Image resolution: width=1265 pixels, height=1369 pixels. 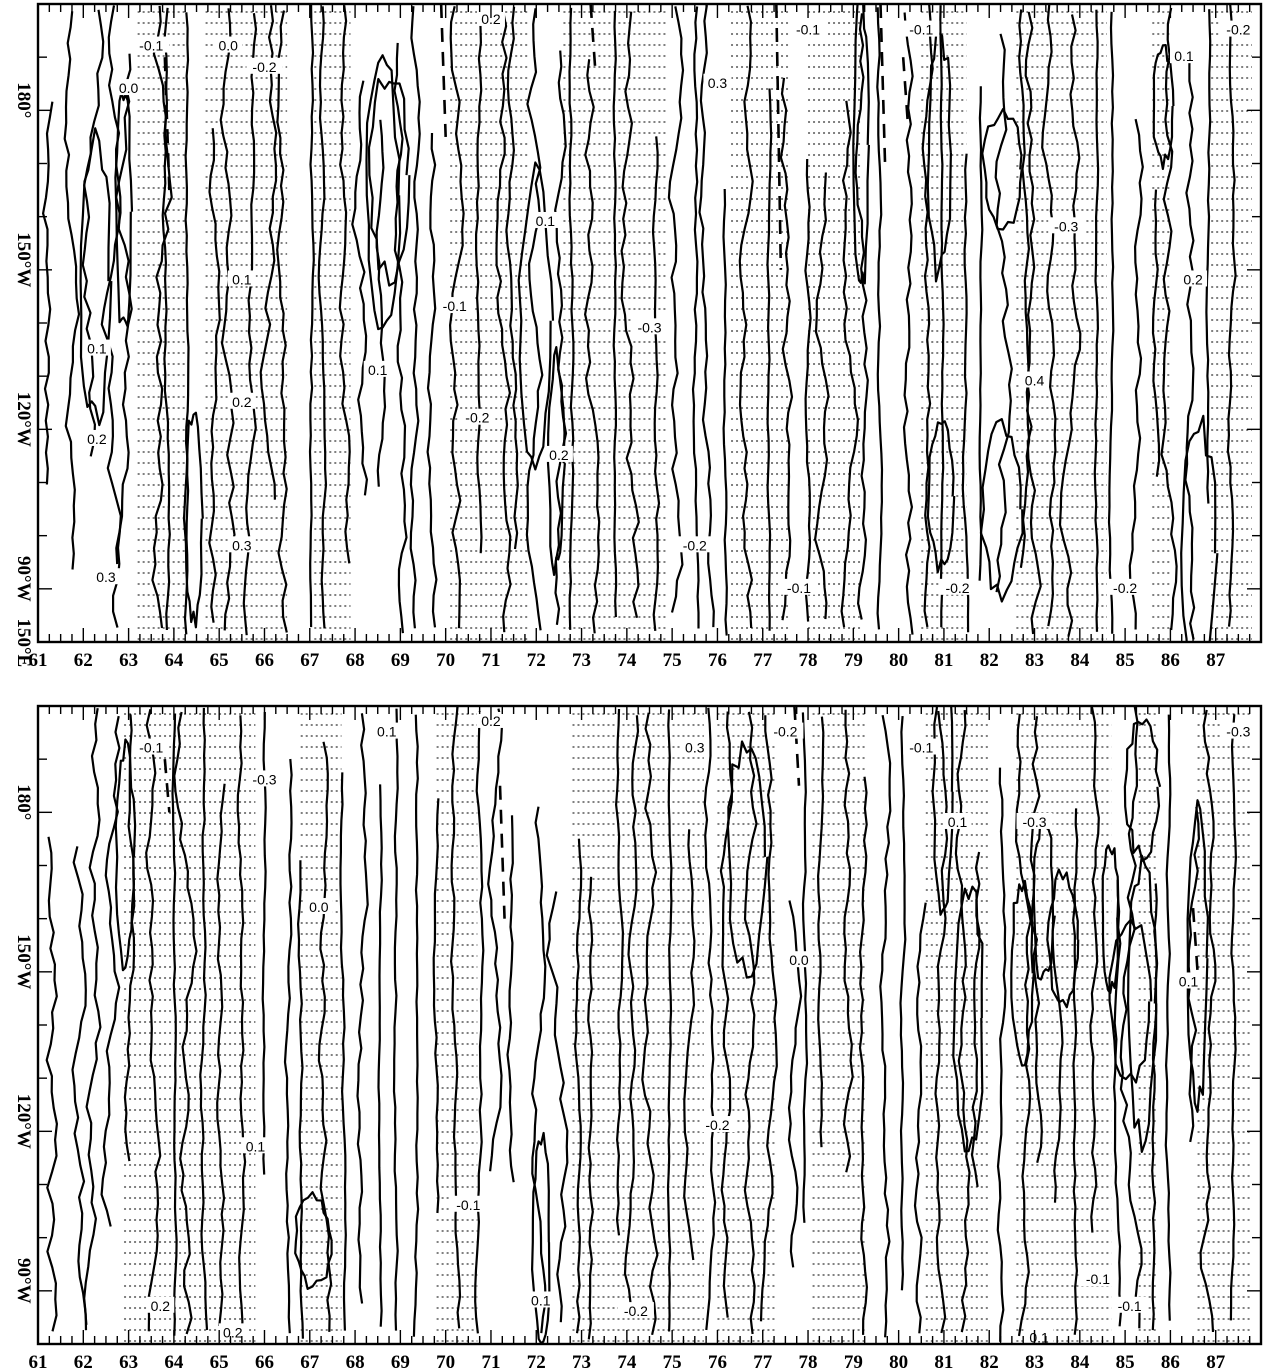 I want to click on x-tick-label: 64, so click(x=174, y=660).